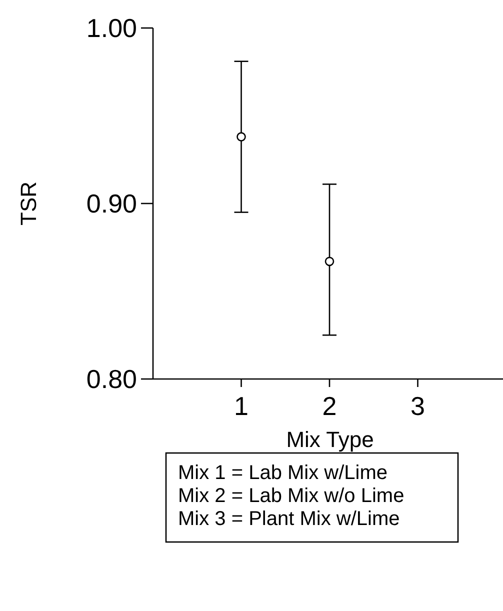 Image resolution: width=503 pixels, height=611 pixels. What do you see at coordinates (417, 406) in the screenshot?
I see `x-tick-label: 3` at bounding box center [417, 406].